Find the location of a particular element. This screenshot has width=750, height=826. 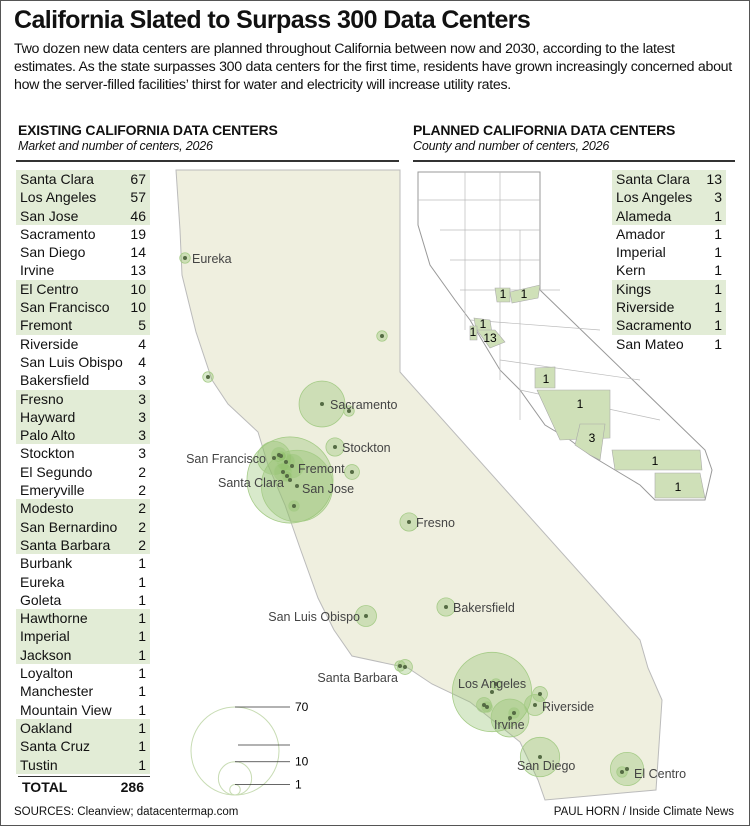

map-label: El Centro is located at coordinates (660, 774).